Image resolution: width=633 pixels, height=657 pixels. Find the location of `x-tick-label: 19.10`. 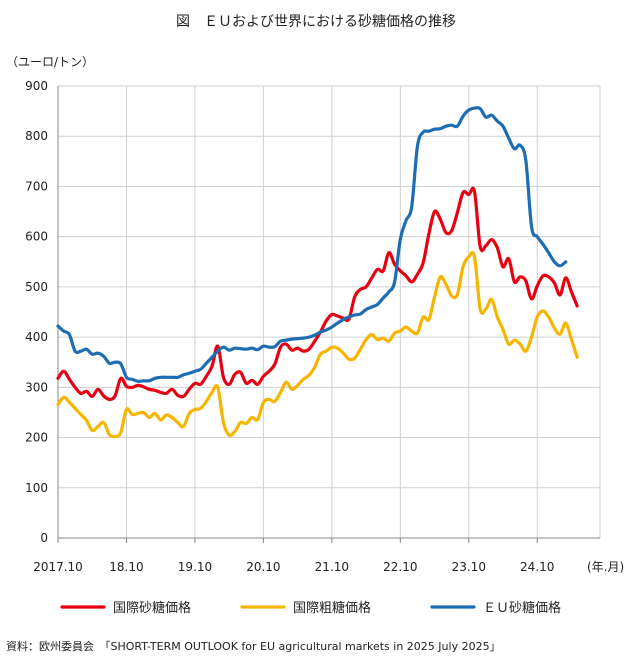

x-tick-label: 19.10 is located at coordinates (195, 567).